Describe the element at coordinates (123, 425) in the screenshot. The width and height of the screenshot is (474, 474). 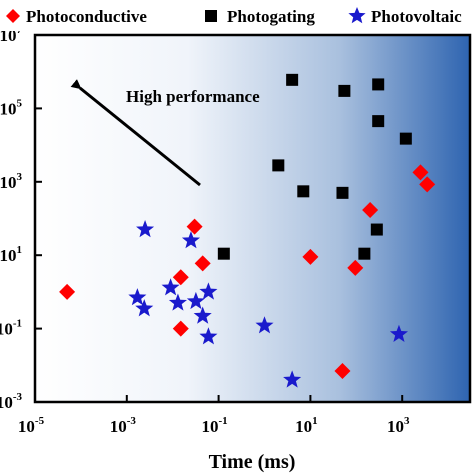
I see `x-tick-label: 10⁻³` at that location.